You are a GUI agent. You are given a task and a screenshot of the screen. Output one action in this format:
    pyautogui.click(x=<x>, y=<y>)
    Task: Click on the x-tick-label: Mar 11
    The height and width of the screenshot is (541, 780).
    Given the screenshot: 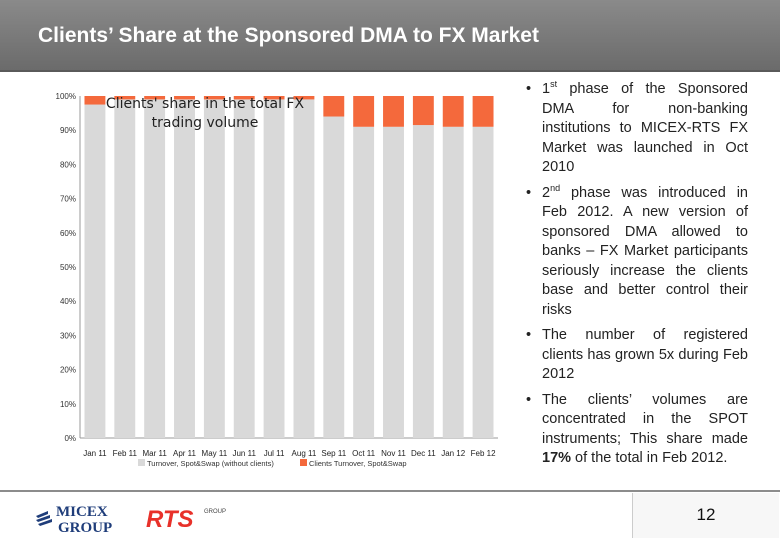 What is the action you would take?
    pyautogui.click(x=154, y=453)
    